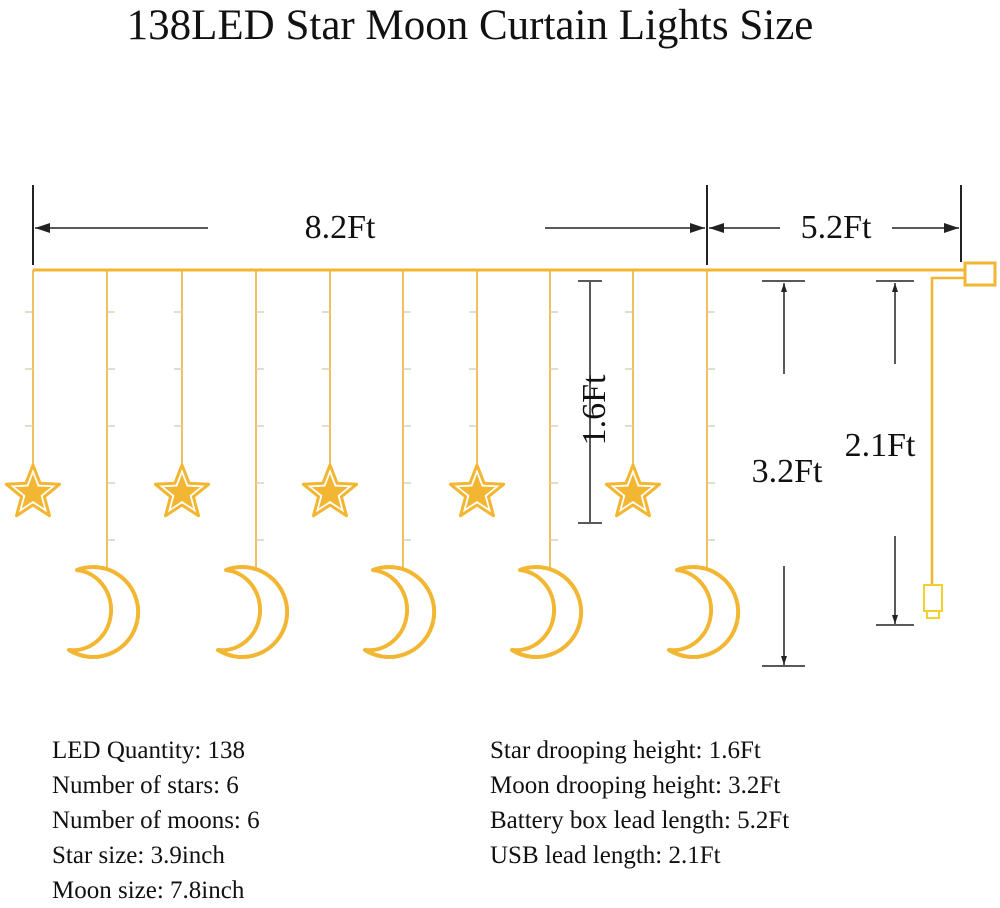 The image size is (1000, 908). Describe the element at coordinates (470, 25) in the screenshot. I see `diagram-title: 138LED Star Moon Curtain Lights Size` at that location.